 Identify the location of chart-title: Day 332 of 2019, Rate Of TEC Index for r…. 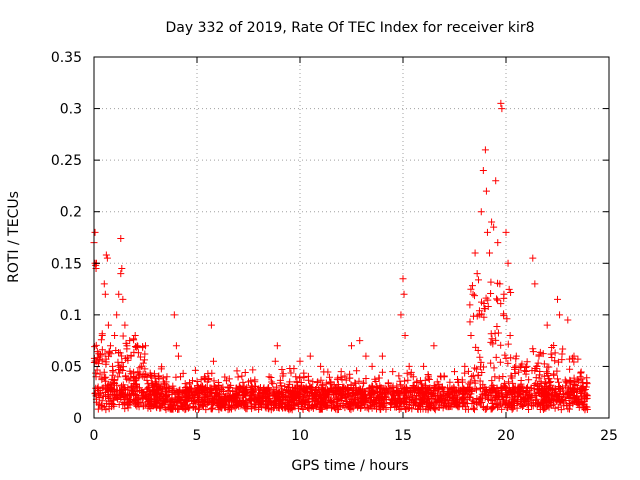
(349, 28).